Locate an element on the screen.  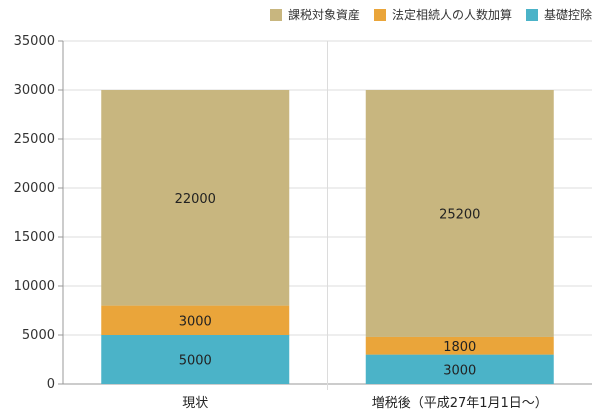
legend-item-taxable-assets: 課税対象資産 is located at coordinates (314, 14).